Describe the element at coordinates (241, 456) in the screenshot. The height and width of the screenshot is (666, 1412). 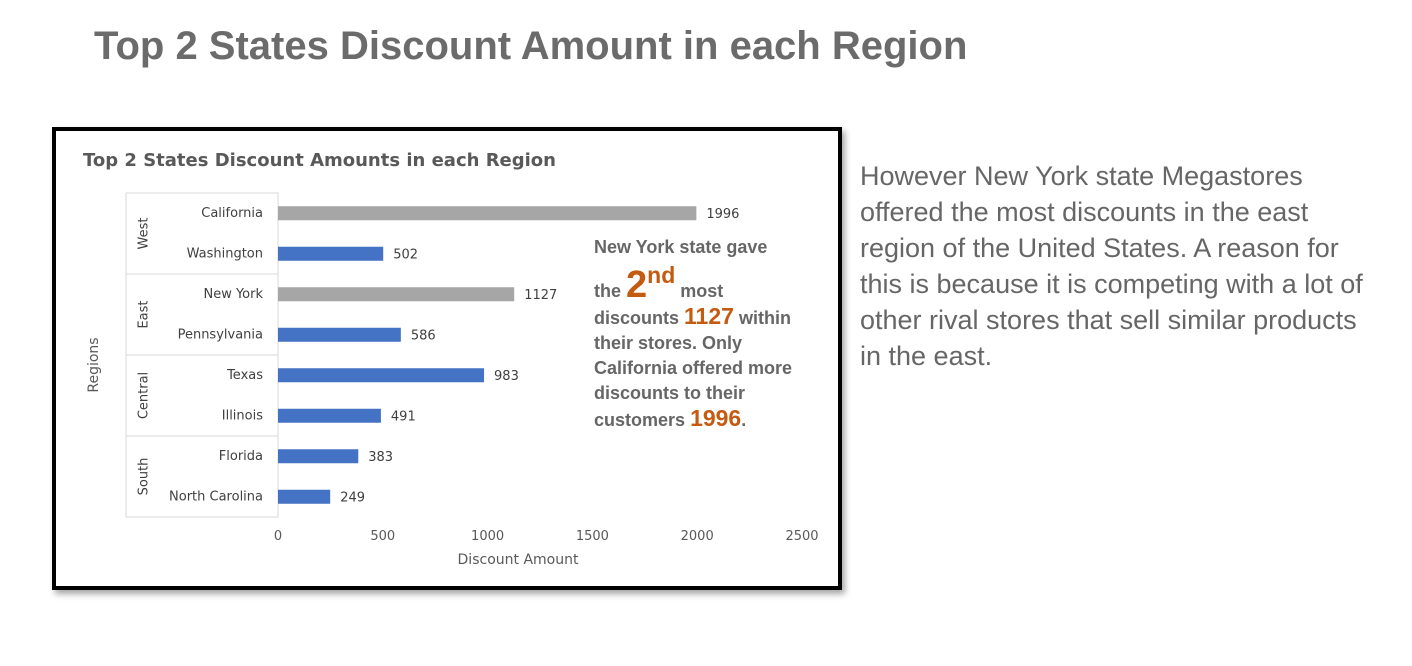
I see `category-label: Florida` at that location.